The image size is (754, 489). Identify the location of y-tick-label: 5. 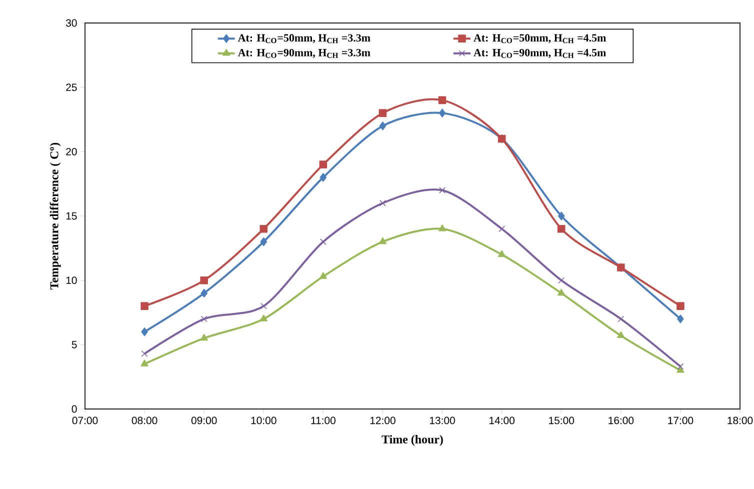
(74, 344).